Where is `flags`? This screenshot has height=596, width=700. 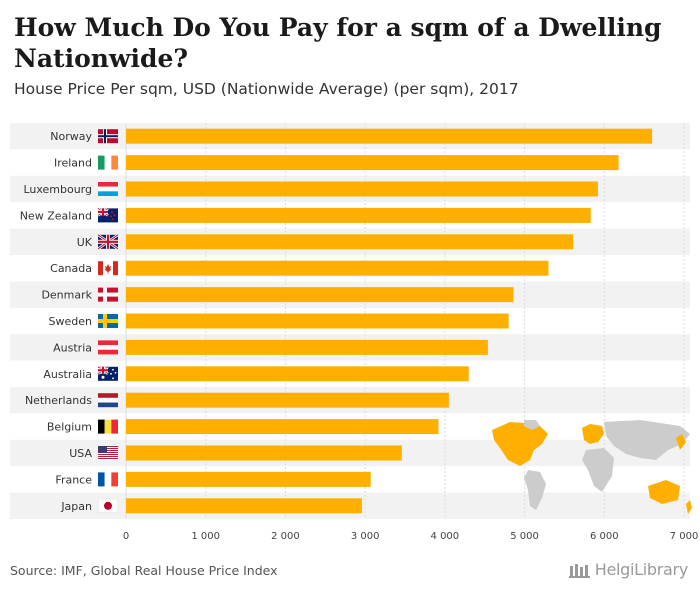
flags is located at coordinates (108, 321).